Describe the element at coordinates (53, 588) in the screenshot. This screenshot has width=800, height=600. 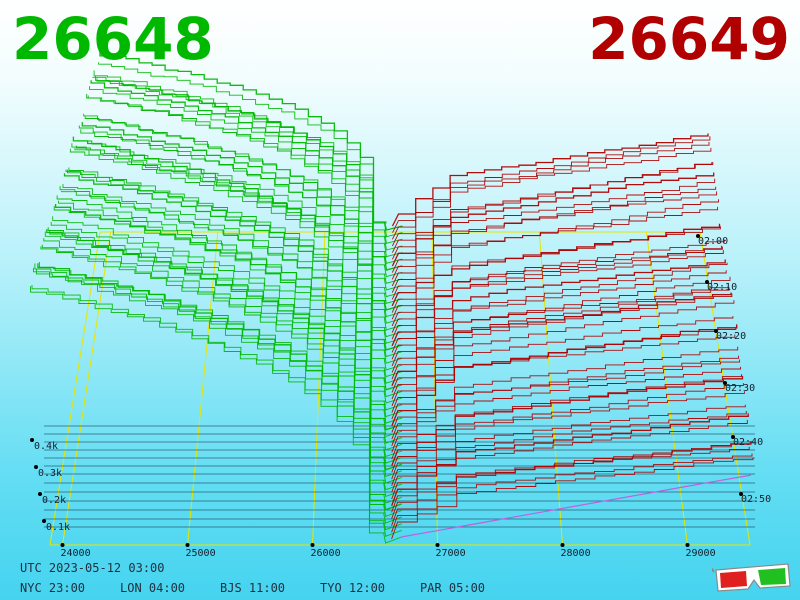
I see `nyc-time: NYC 23:00` at that location.